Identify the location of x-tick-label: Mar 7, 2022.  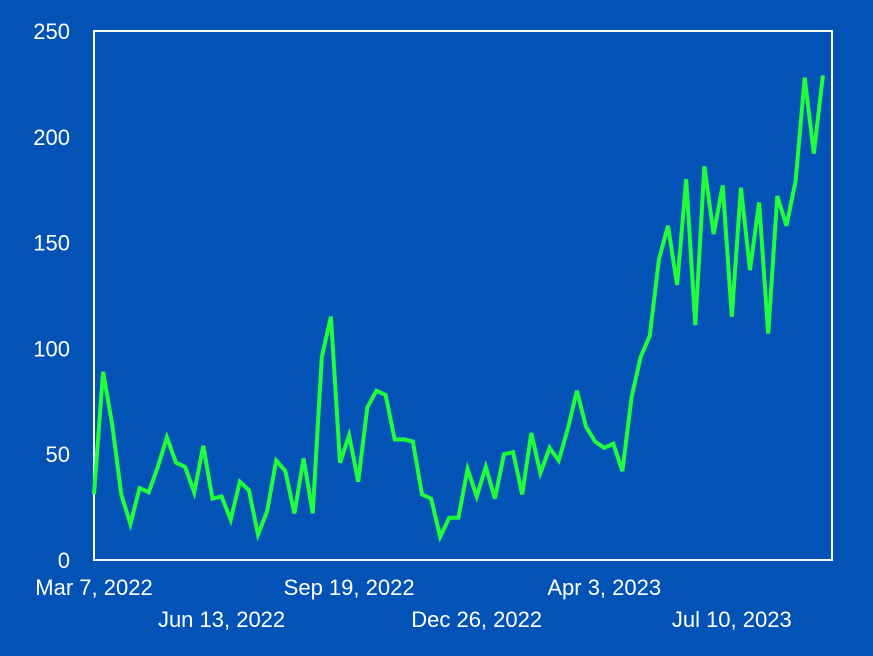
(93, 587).